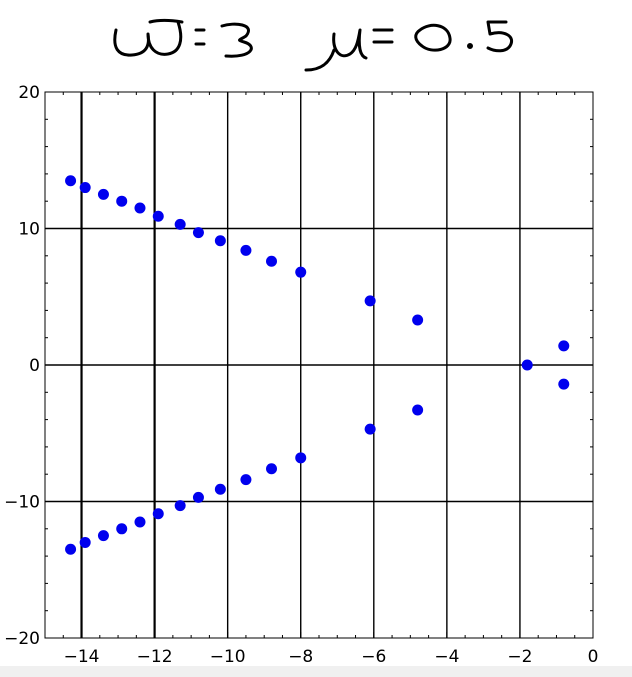  I want to click on y-tick-label: −10, so click(22, 503).